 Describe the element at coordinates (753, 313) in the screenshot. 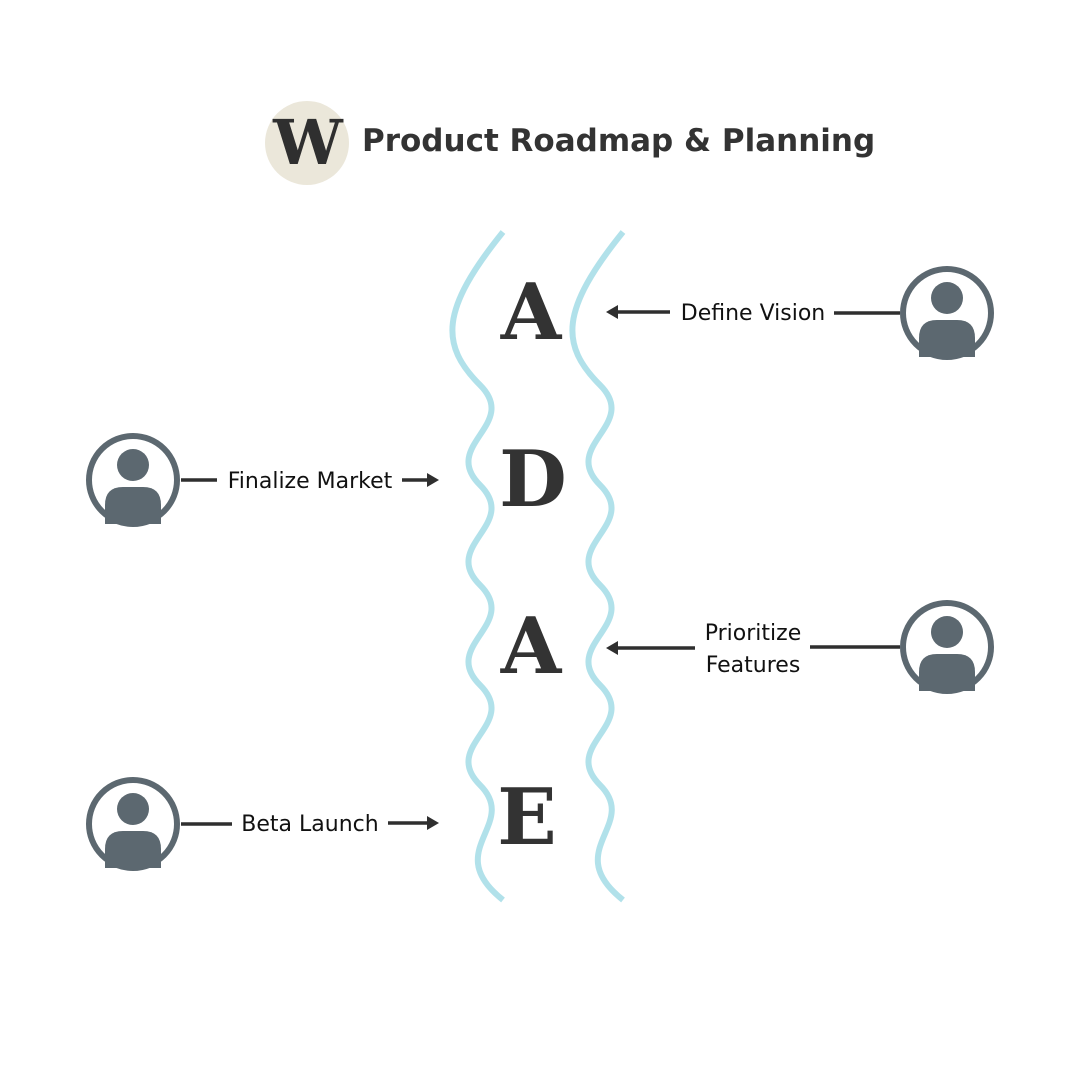

I see `step-label: Define Vision` at that location.